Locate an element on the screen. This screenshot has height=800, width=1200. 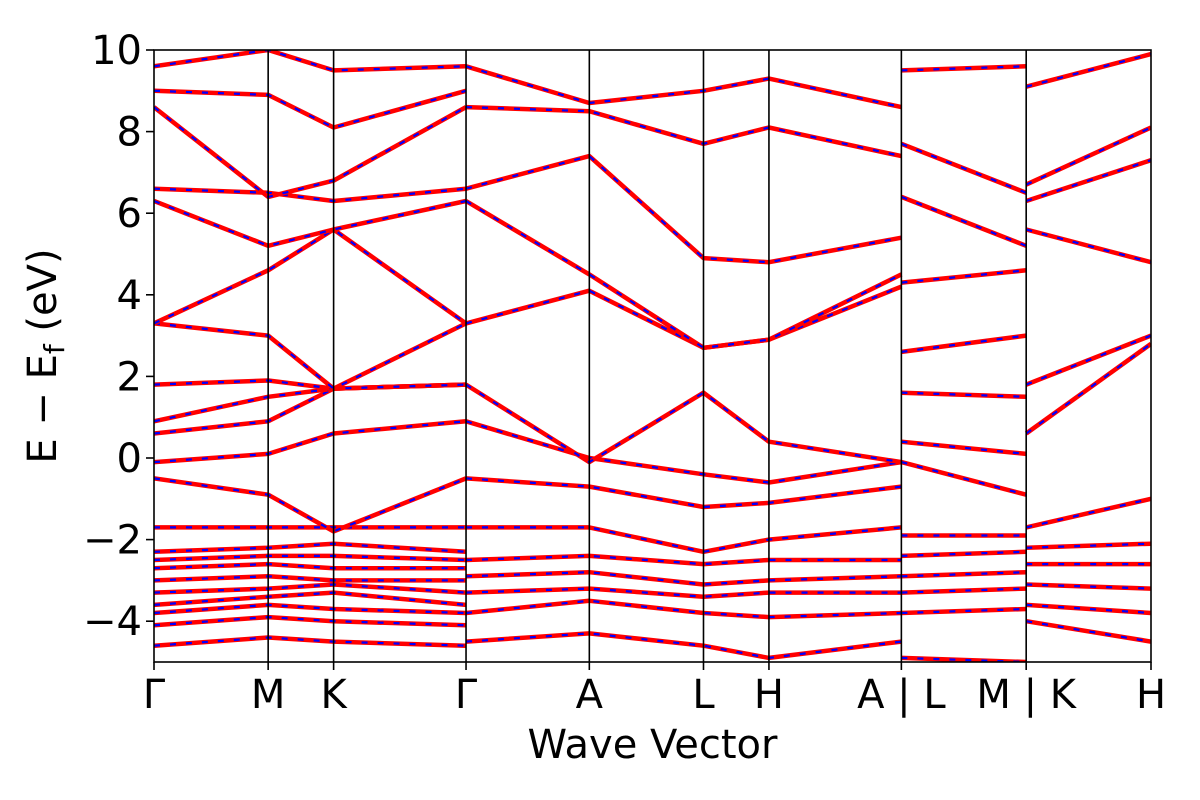
band-30-dashed is located at coordinates (683, 423).